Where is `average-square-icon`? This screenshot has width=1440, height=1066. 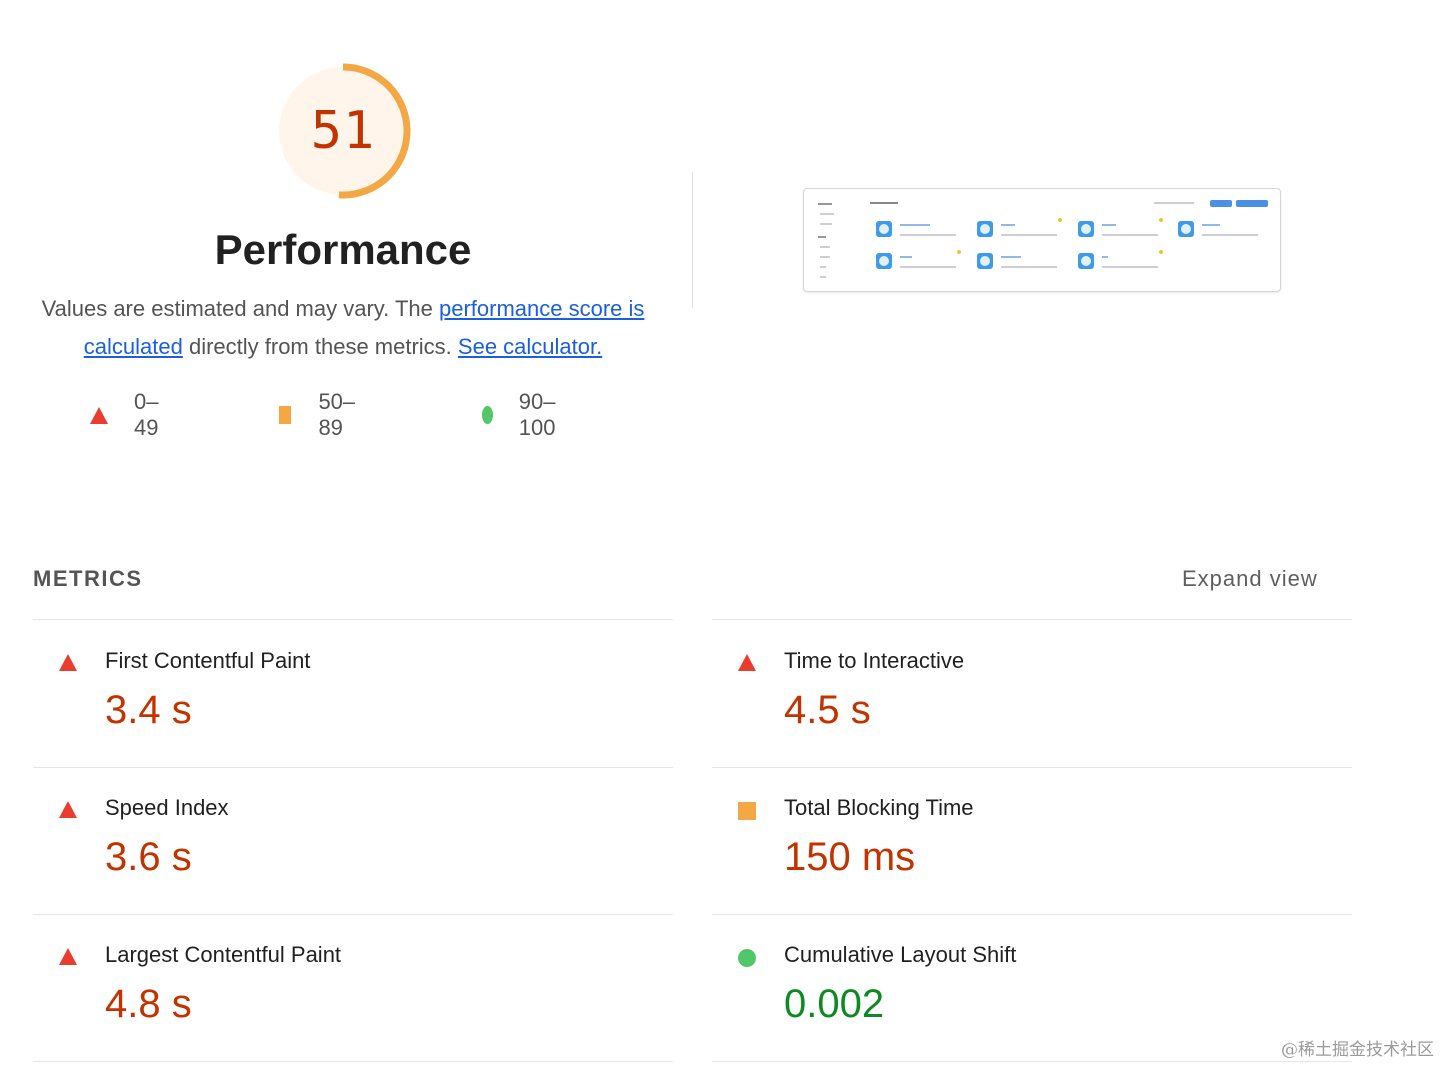 average-square-icon is located at coordinates (747, 811).